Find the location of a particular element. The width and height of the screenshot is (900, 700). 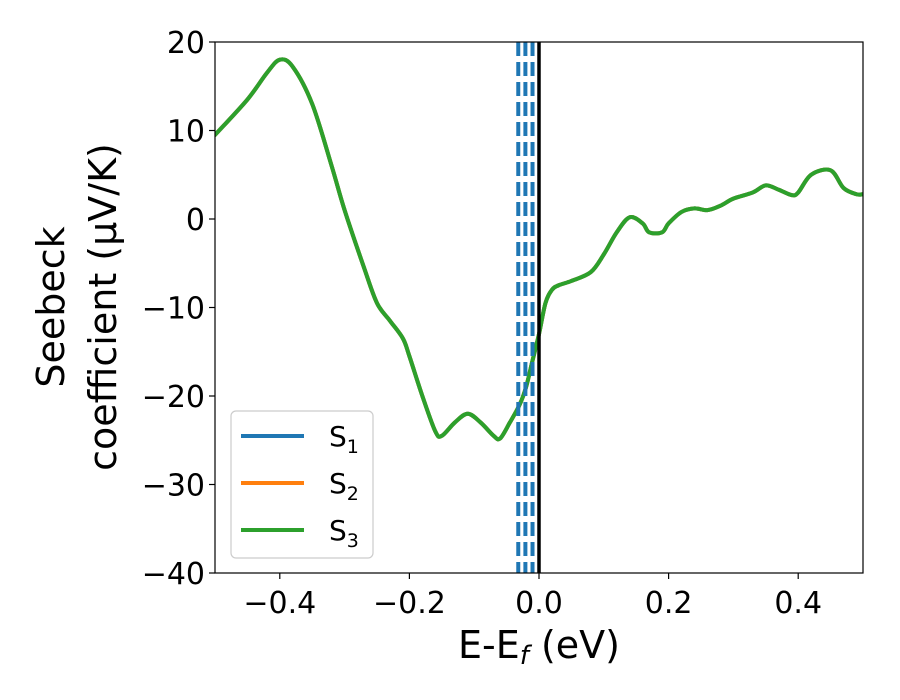

x-axis-label-tail: (eV) is located at coordinates (574, 645).